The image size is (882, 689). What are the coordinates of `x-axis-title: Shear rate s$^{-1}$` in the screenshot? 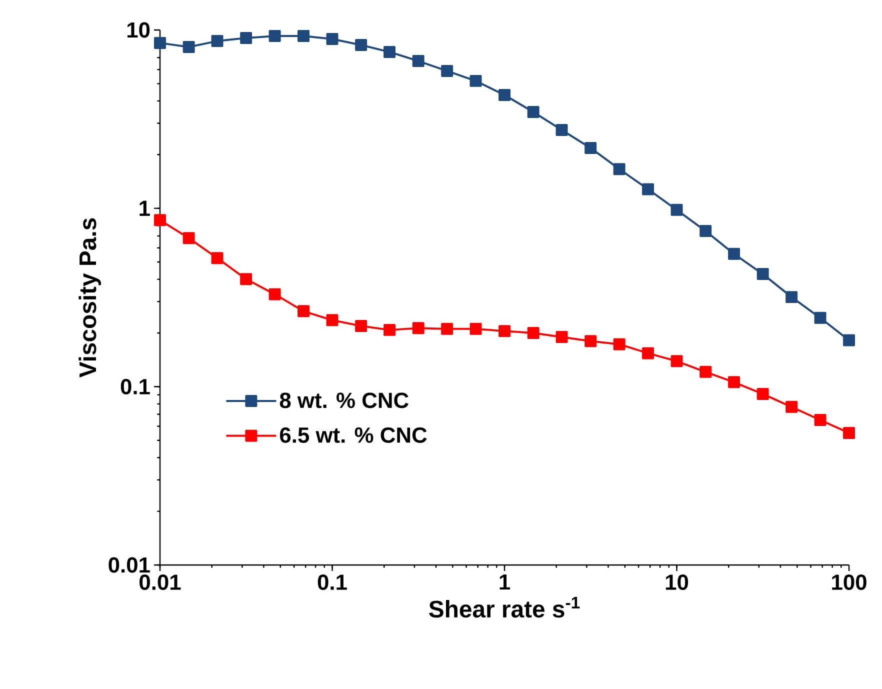 It's located at (504, 607).